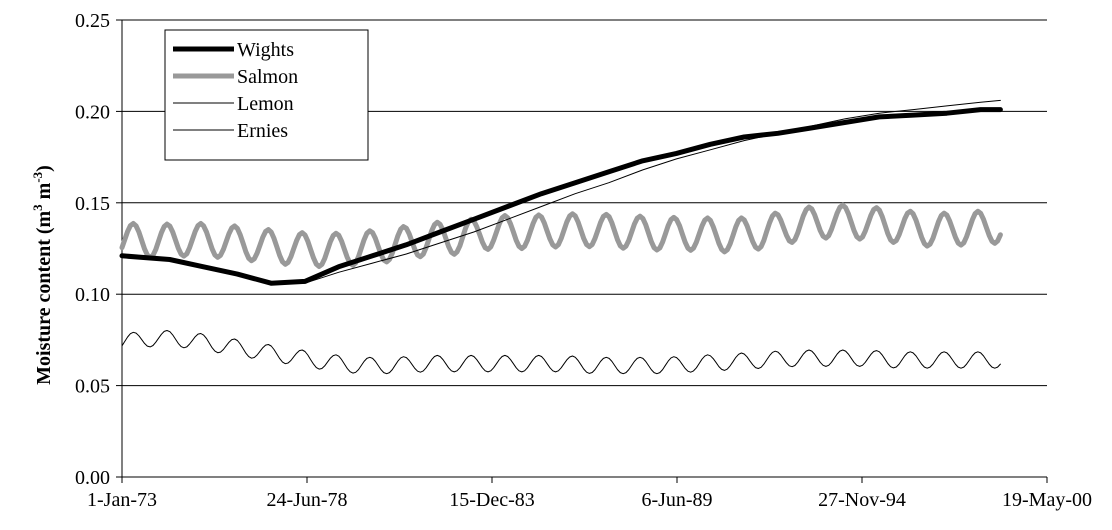  Describe the element at coordinates (92, 112) in the screenshot. I see `y-tick-label: 0.20` at that location.